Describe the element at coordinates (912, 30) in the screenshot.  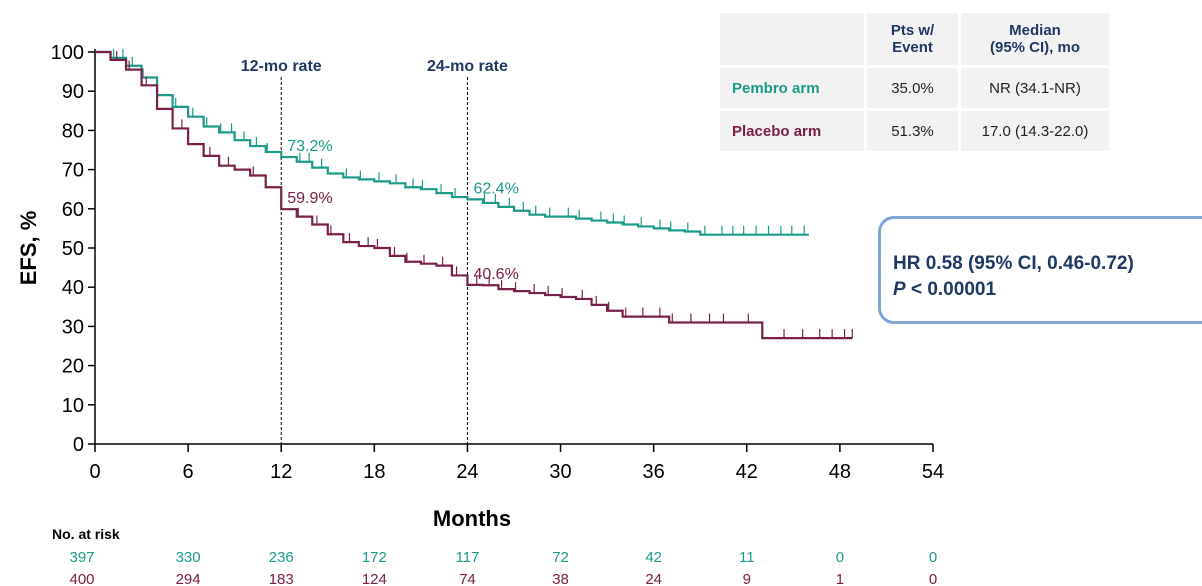
I see `pts-event-line1: Pts w/` at that location.